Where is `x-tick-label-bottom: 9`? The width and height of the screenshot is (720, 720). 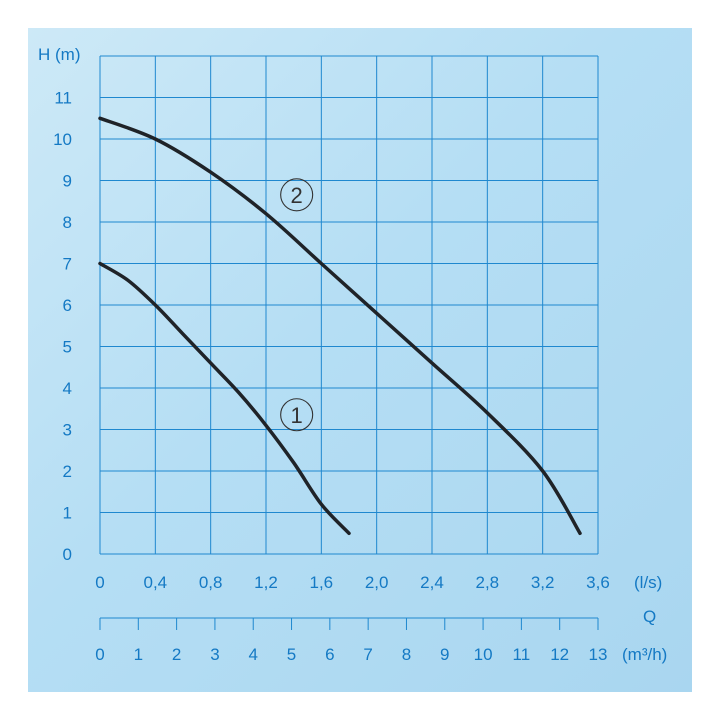
x-tick-label-bottom: 9 is located at coordinates (444, 654).